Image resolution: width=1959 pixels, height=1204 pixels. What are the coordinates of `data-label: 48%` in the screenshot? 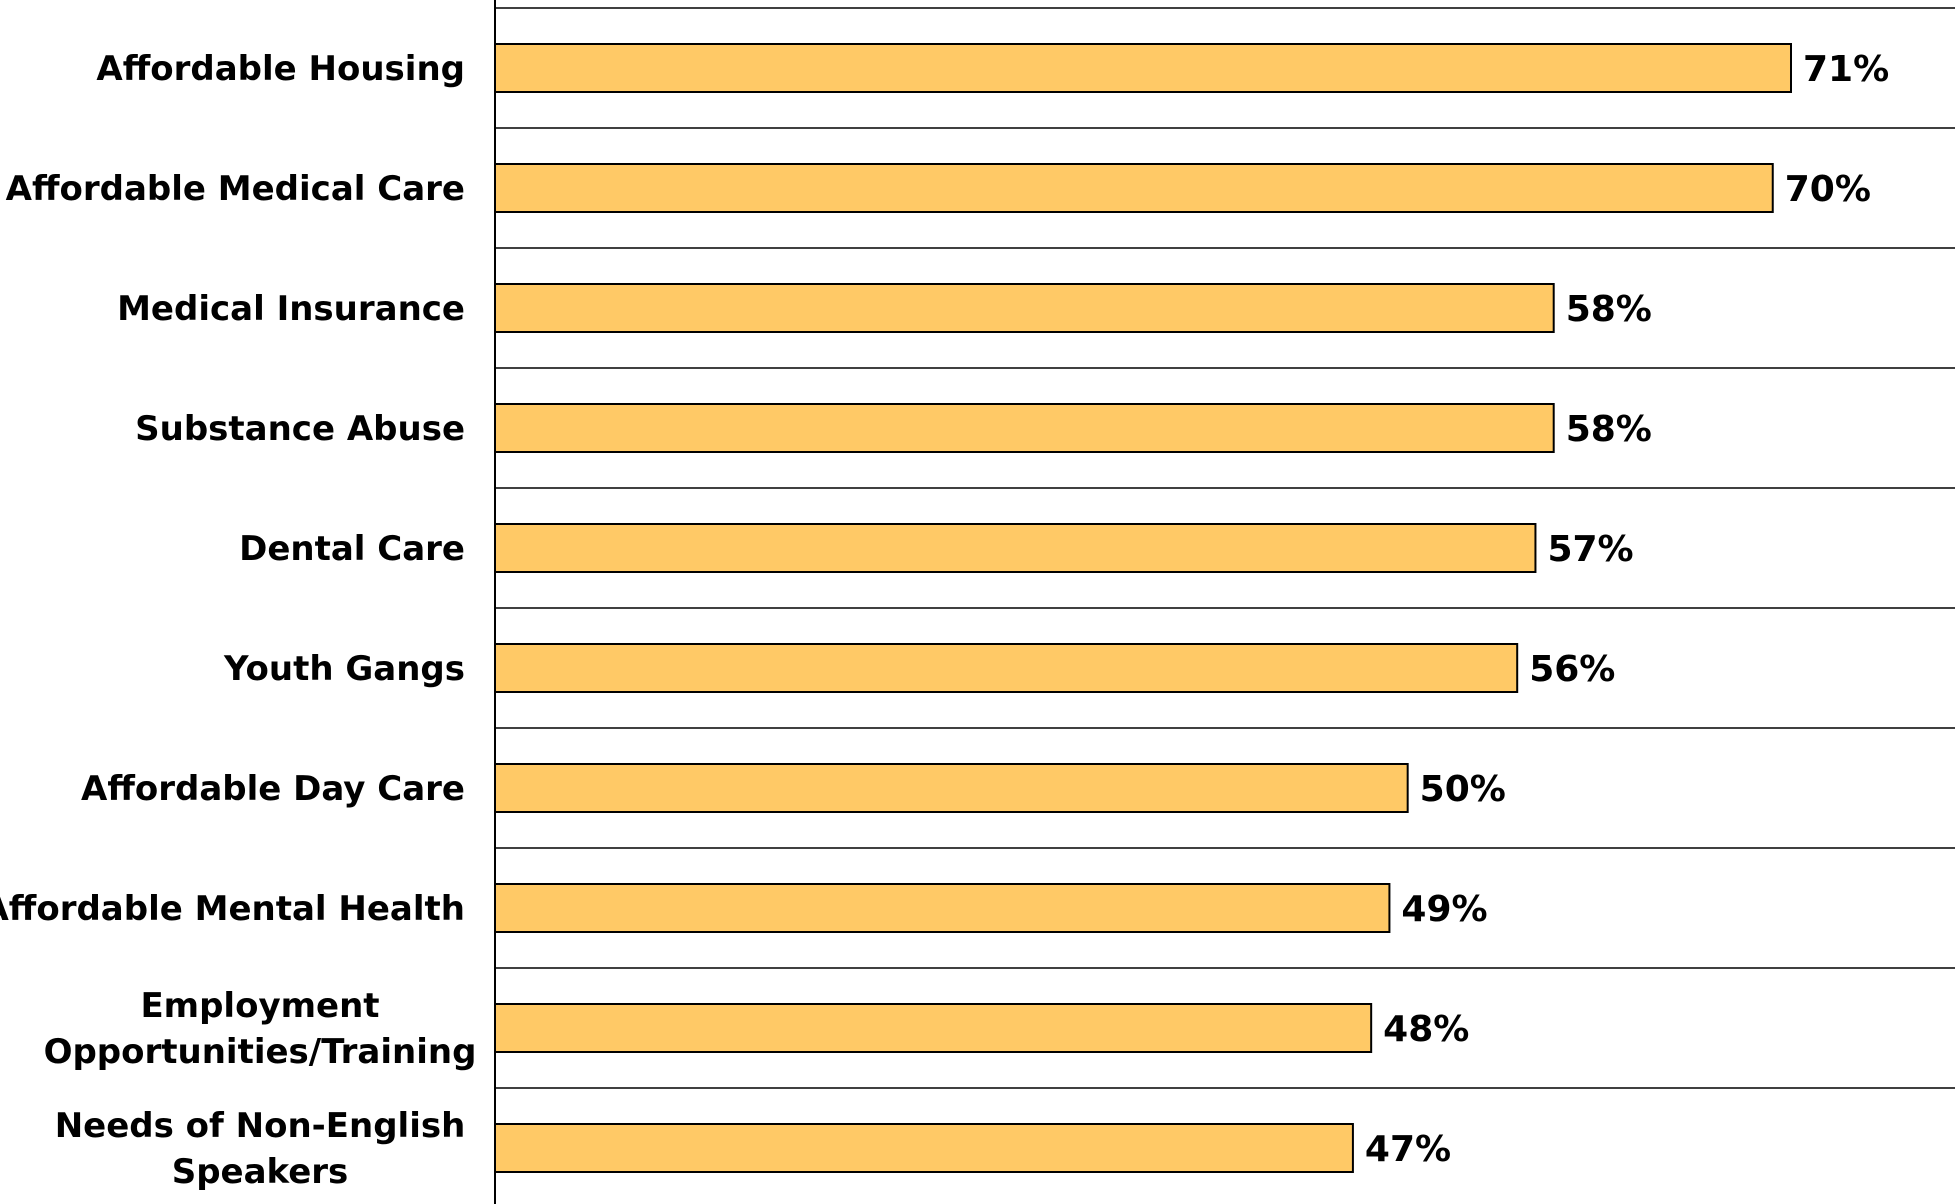 It's located at (1426, 1029).